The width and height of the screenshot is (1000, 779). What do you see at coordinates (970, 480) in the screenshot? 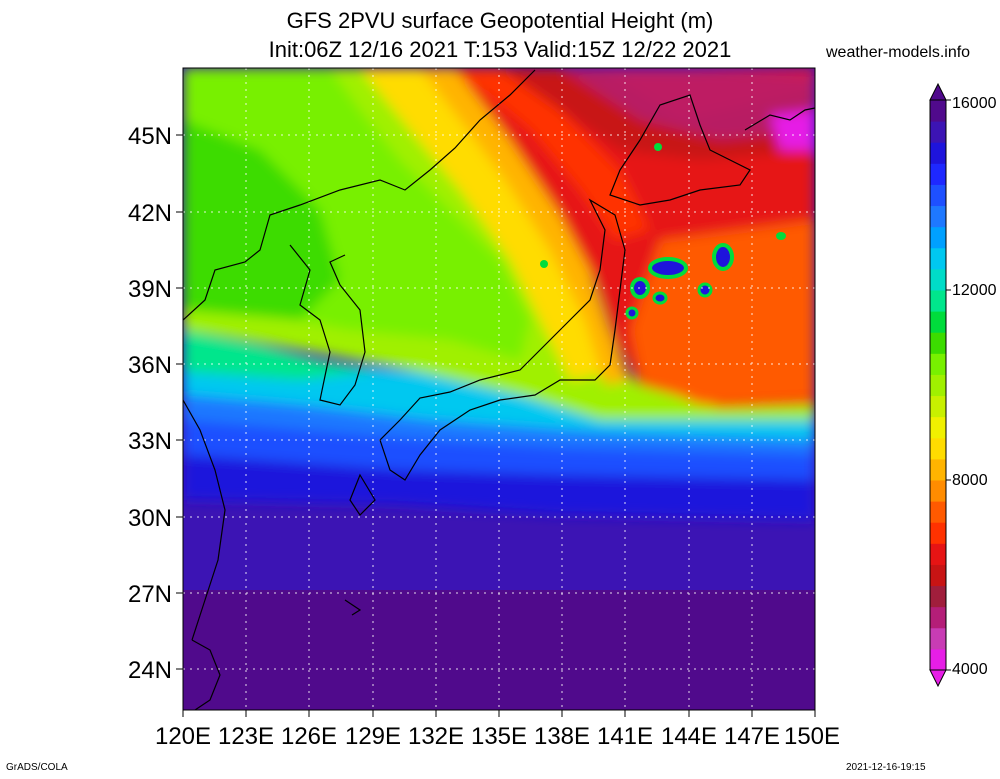
I see `colorbar-label: 8000` at bounding box center [970, 480].